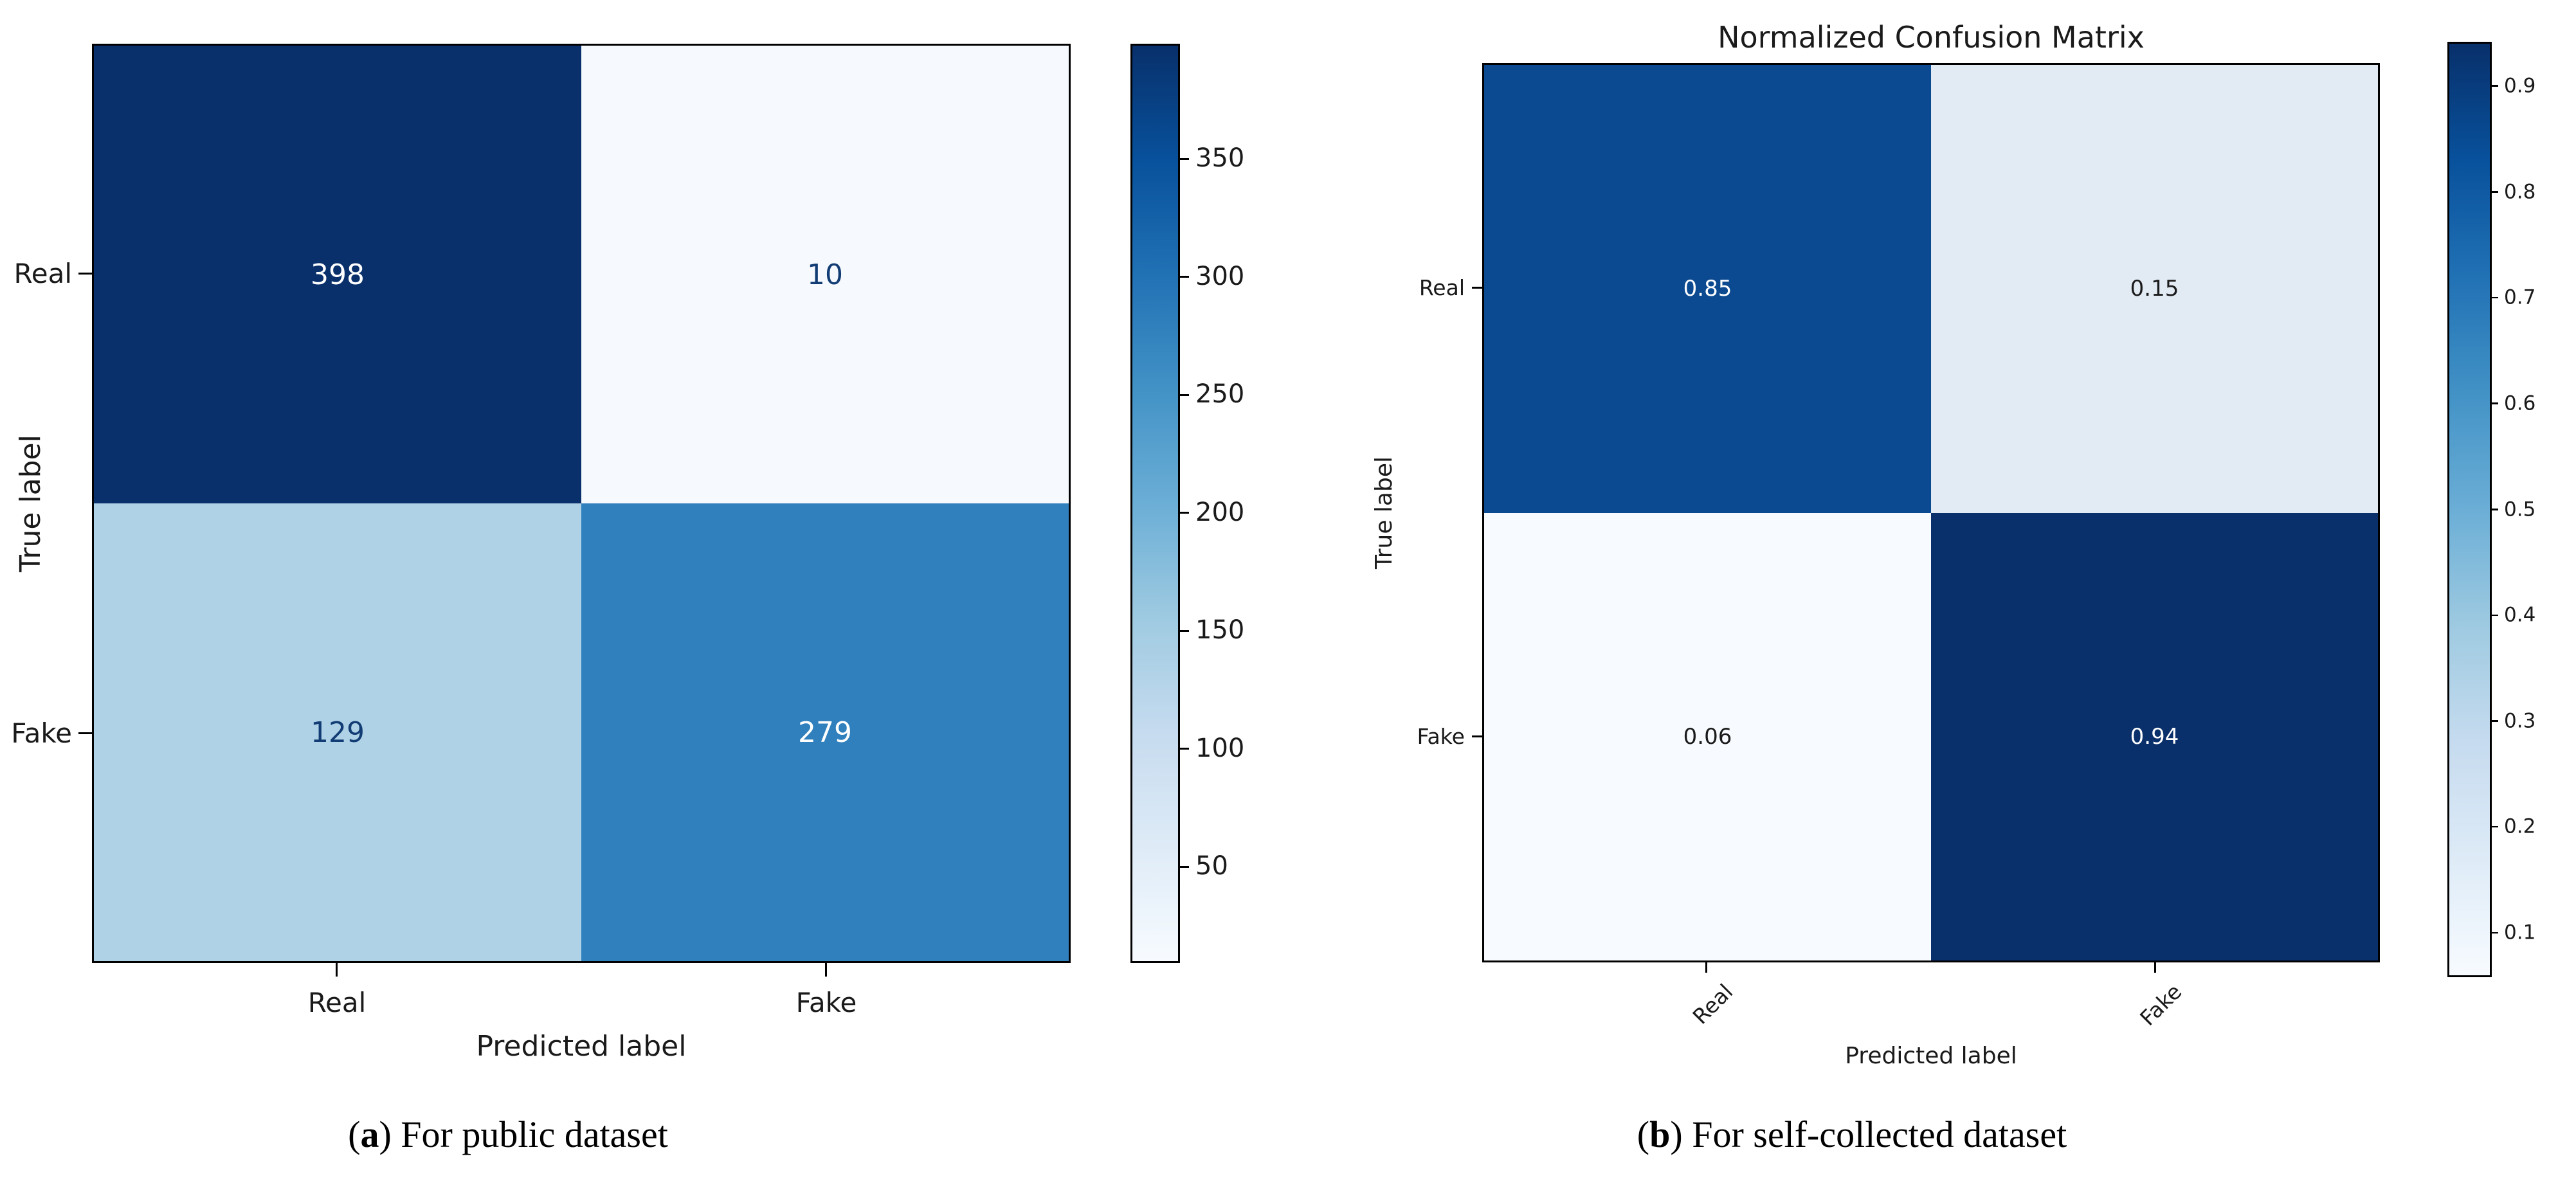 The image size is (2576, 1190). What do you see at coordinates (826, 1002) in the screenshot?
I see `x-tick-label-fake-a: Fake` at bounding box center [826, 1002].